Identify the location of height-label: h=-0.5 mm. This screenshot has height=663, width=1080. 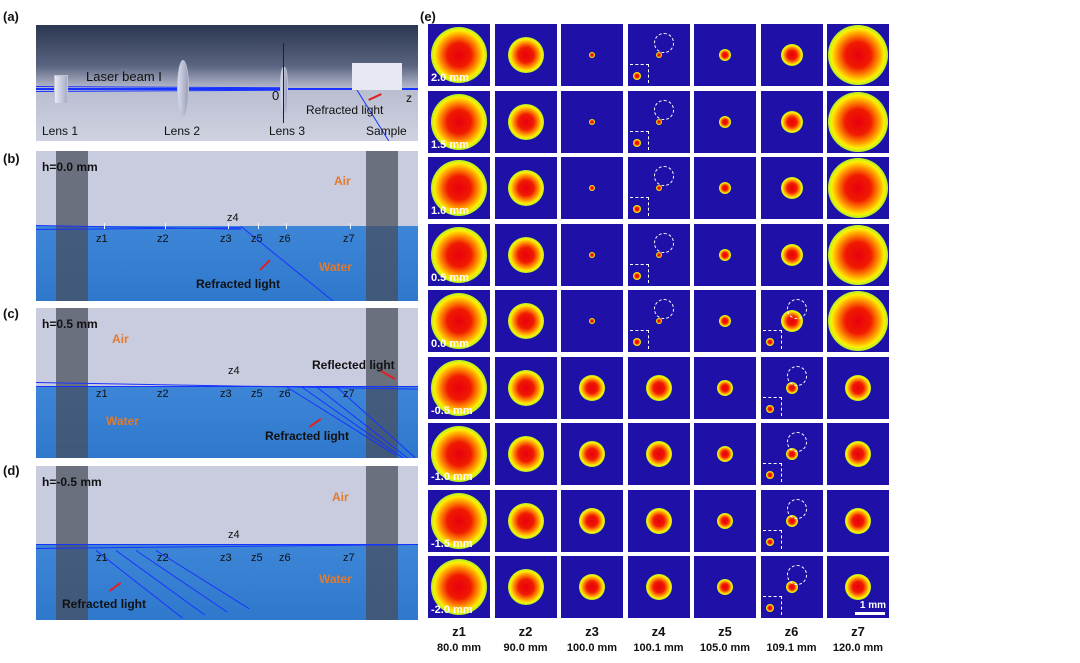
(72, 482).